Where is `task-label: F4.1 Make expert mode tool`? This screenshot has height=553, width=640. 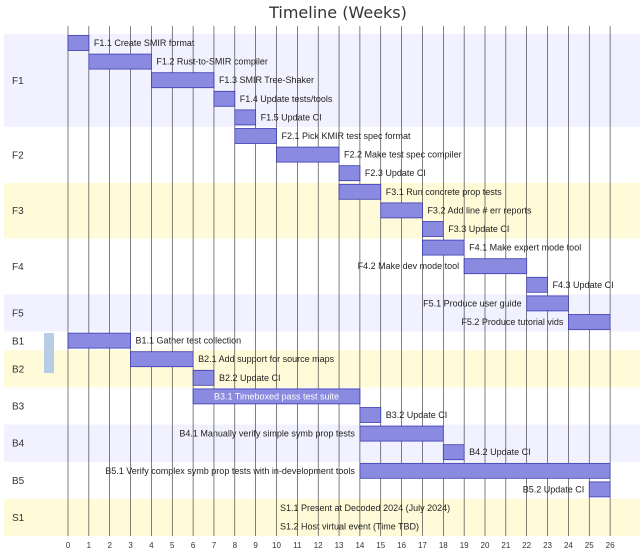
task-label: F4.1 Make expert mode tool is located at coordinates (525, 248).